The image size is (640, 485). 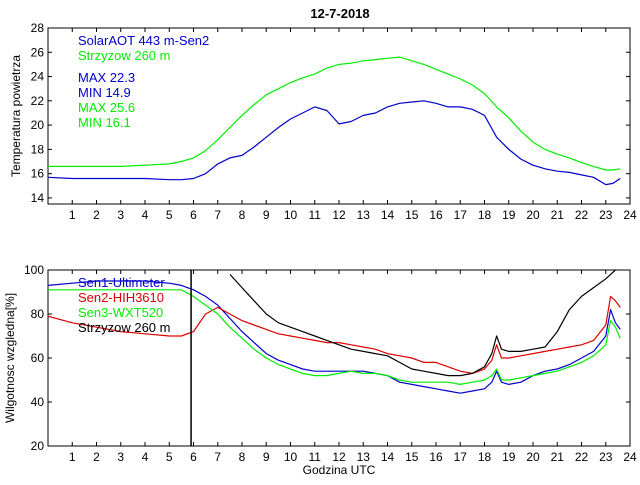 What do you see at coordinates (38, 358) in the screenshot?
I see `y-tick-label: 60` at bounding box center [38, 358].